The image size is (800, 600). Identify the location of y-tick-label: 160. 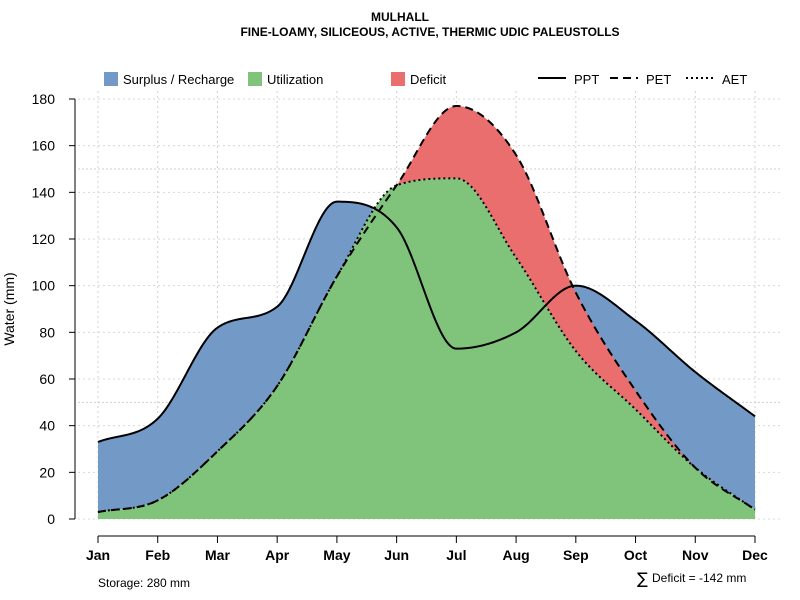
(44, 146).